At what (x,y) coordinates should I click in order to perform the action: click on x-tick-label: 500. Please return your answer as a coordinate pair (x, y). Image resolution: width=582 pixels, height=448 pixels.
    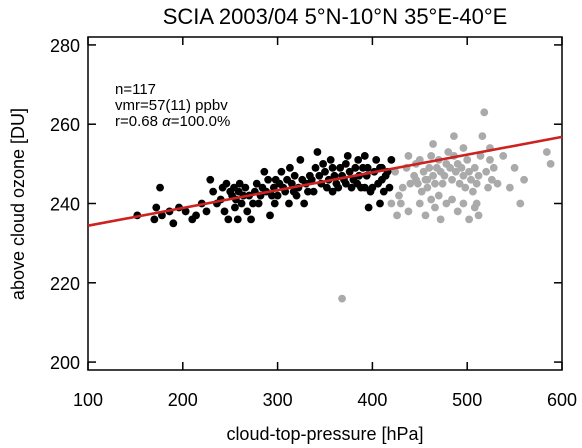
    Looking at the image, I should click on (467, 400).